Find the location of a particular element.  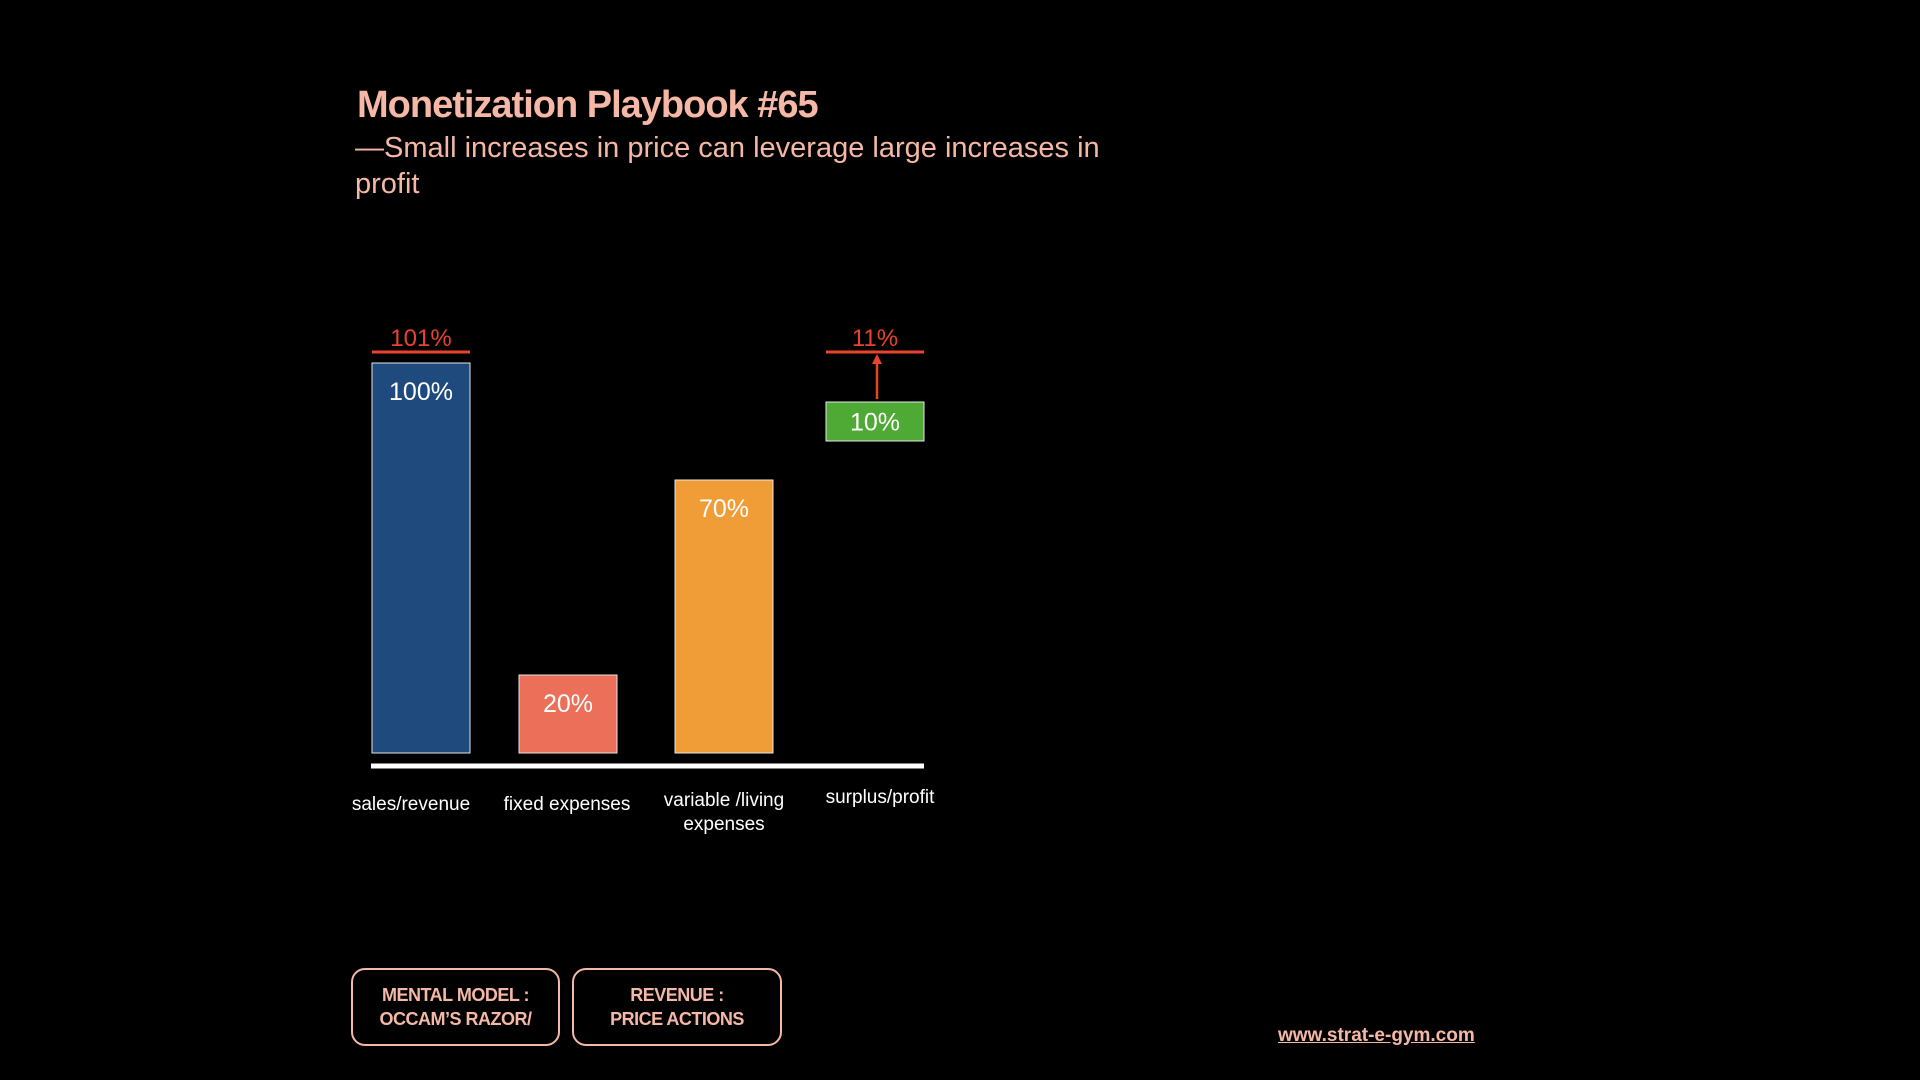

category-label-1: fixed expenses is located at coordinates (567, 804).